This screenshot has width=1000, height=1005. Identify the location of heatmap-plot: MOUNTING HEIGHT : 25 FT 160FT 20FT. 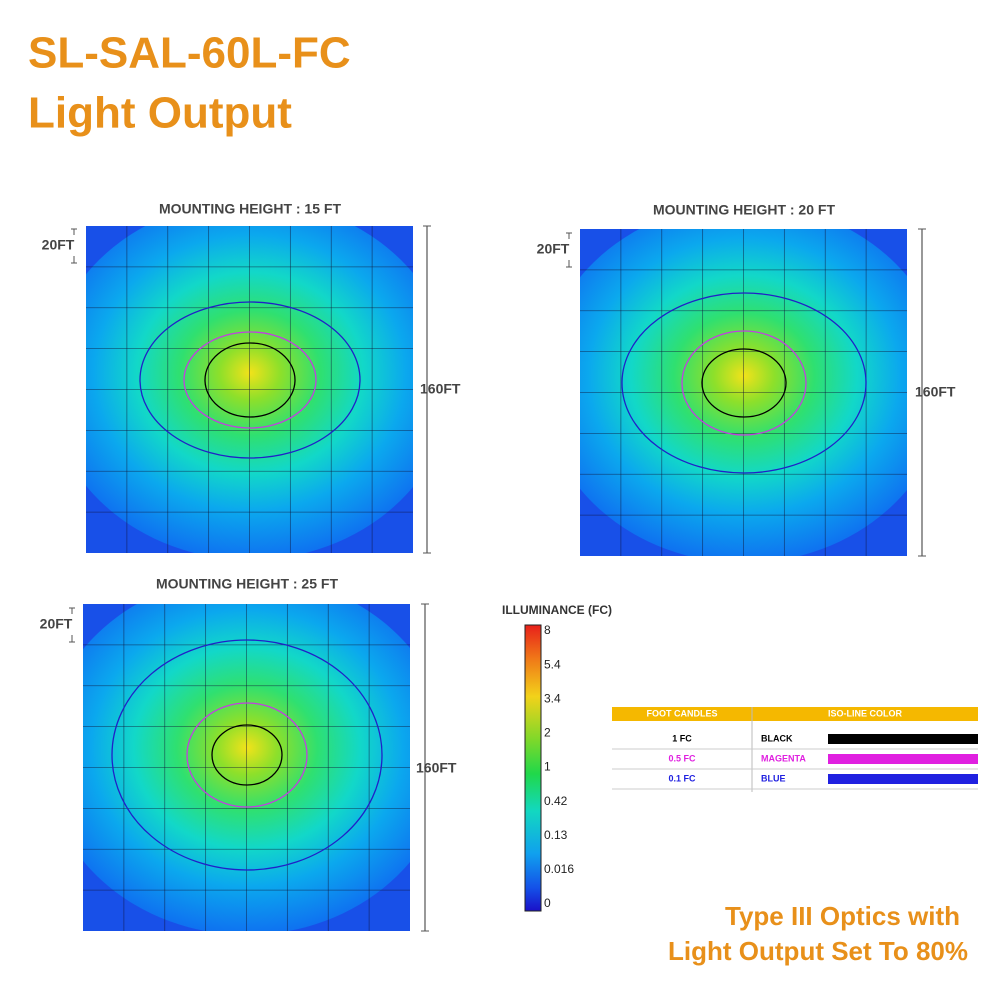
(248, 754).